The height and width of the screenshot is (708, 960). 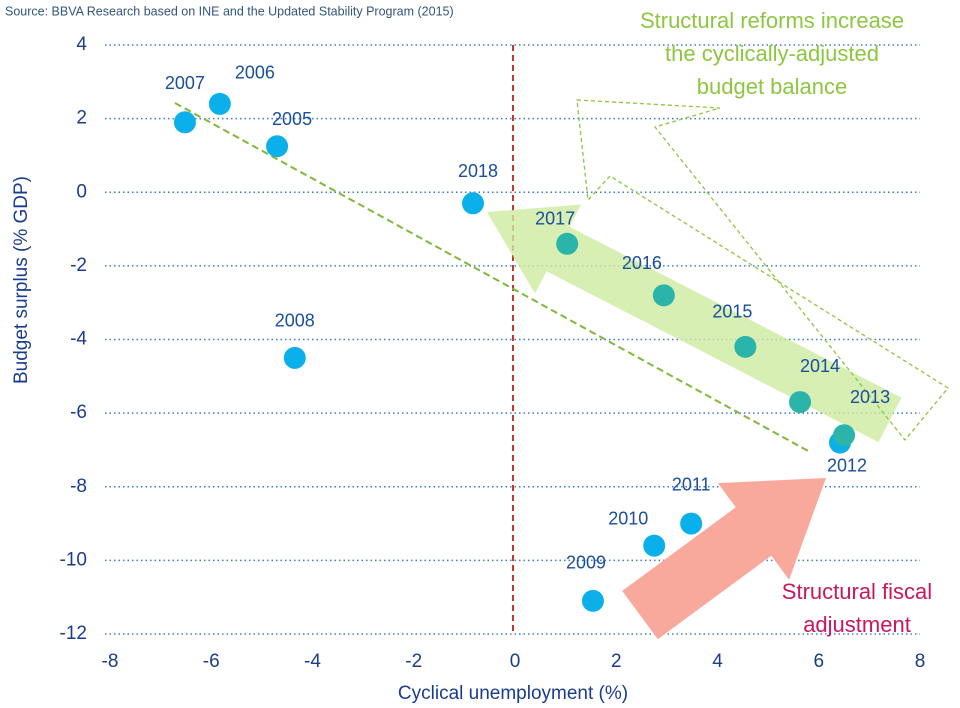 I want to click on y-tick-label: 4, so click(x=81, y=44).